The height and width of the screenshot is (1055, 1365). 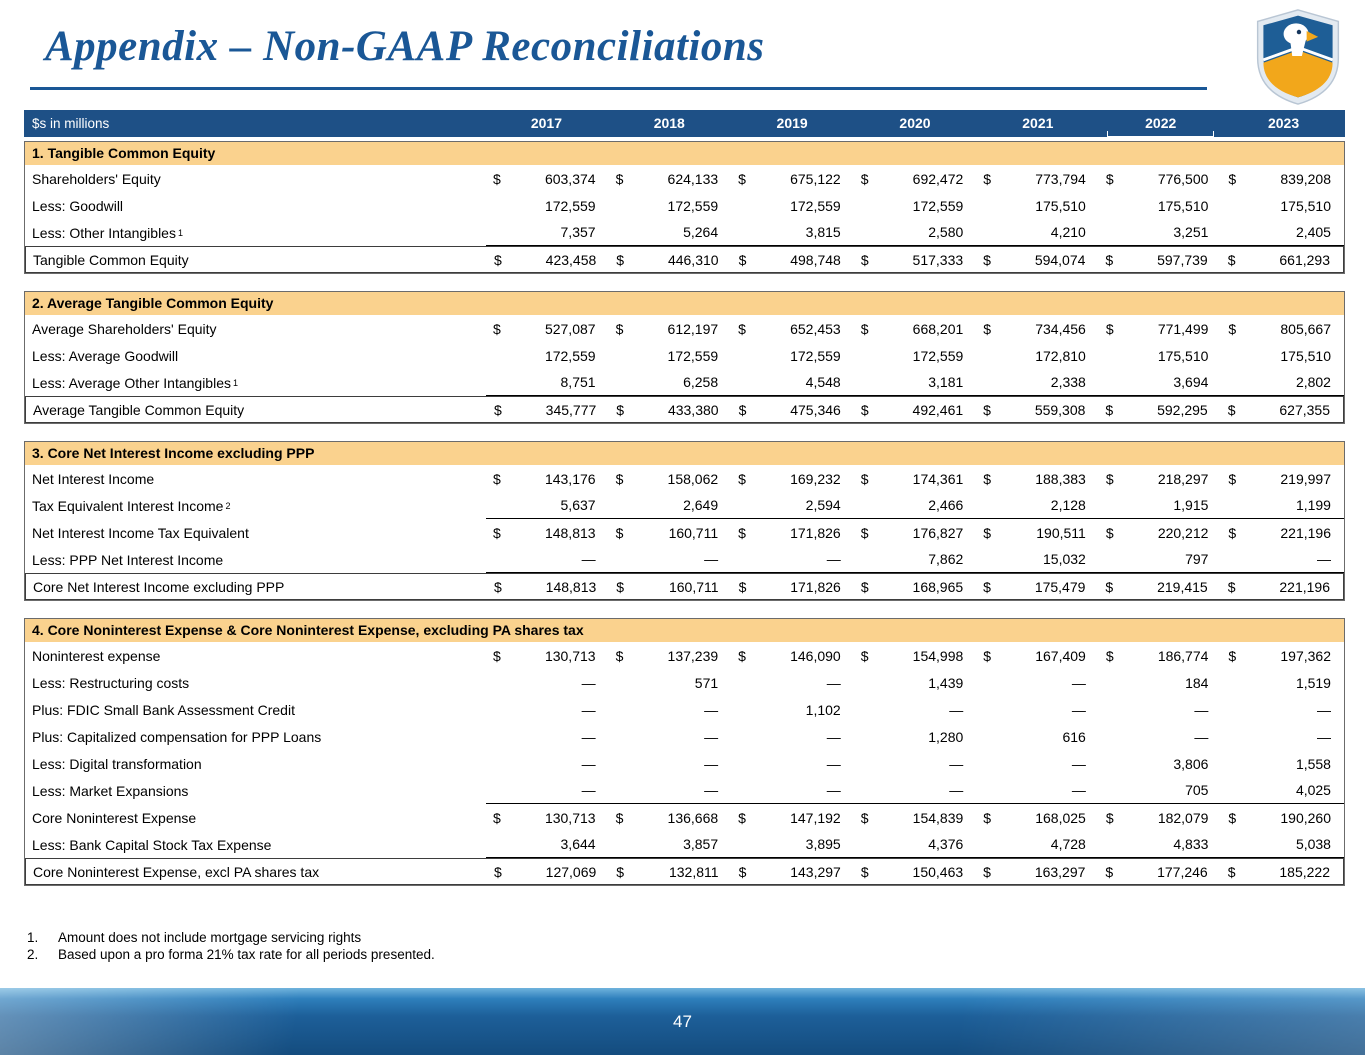 I want to click on table-row: Less: Market Expansions — — — — — 705 4,025, so click(x=684, y=790).